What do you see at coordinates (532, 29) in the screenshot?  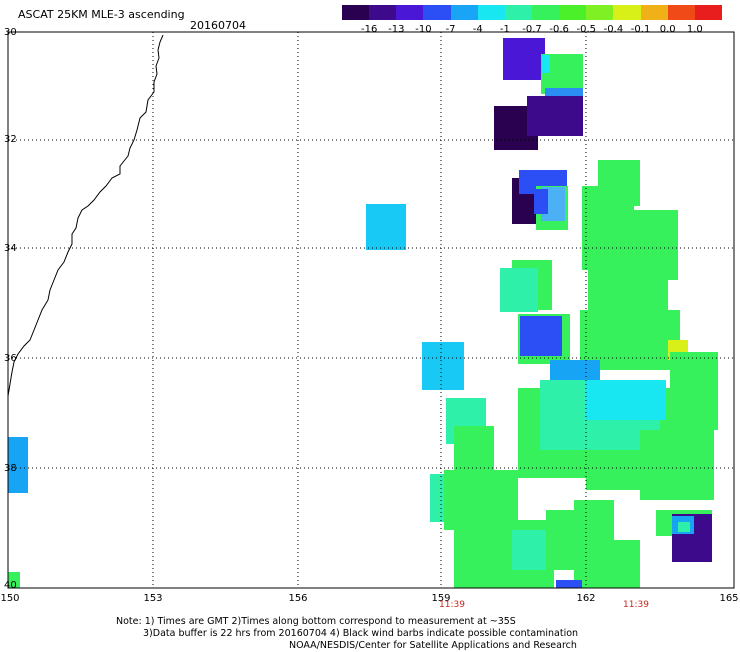 I see `colorbar-tick-label: -0.7` at bounding box center [532, 29].